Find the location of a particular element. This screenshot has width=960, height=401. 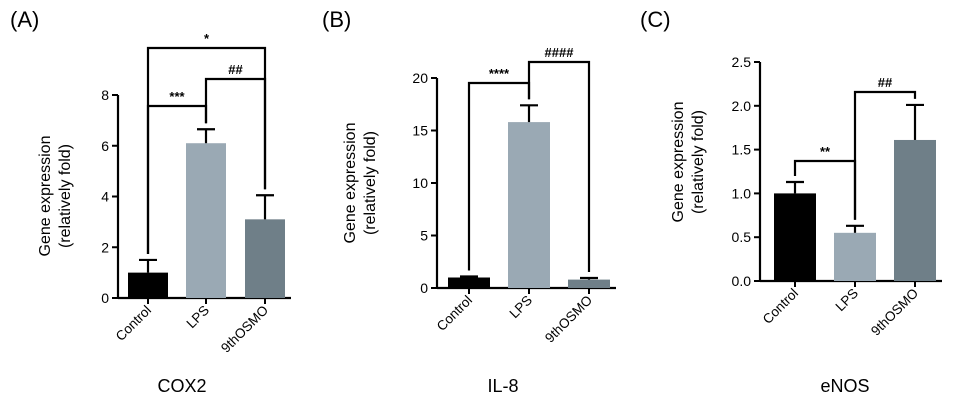

significance-label: *** is located at coordinates (177, 96).